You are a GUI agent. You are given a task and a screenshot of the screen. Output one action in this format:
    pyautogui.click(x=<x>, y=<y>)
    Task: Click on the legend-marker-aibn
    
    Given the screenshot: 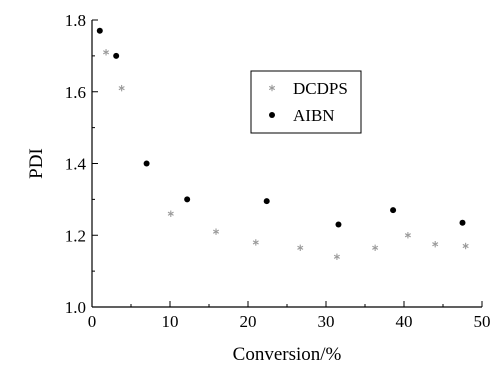 What is the action you would take?
    pyautogui.click(x=272, y=115)
    